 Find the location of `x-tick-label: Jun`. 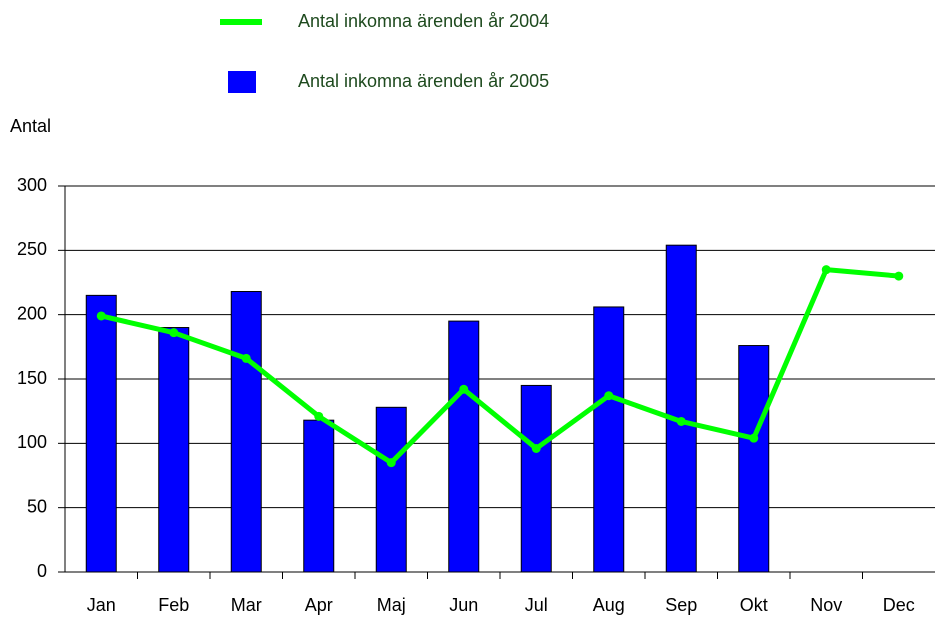

x-tick-label: Jun is located at coordinates (463, 605).